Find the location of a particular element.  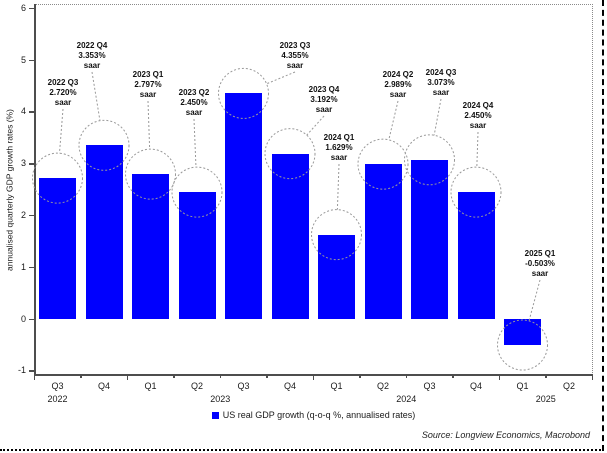

annotation-line: 2023 Q3 is located at coordinates (295, 45).